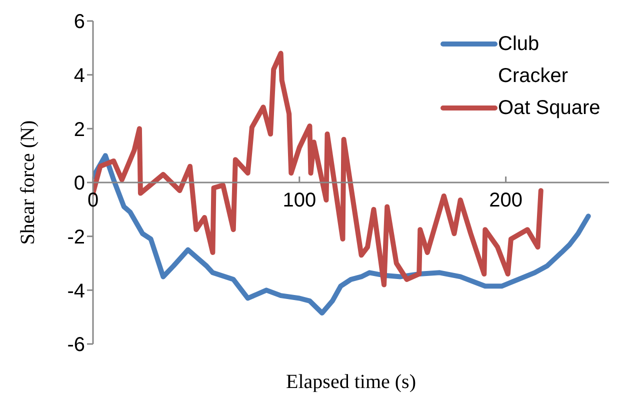 Image resolution: width=622 pixels, height=400 pixels. I want to click on y-tick-label: -2, so click(76, 237).